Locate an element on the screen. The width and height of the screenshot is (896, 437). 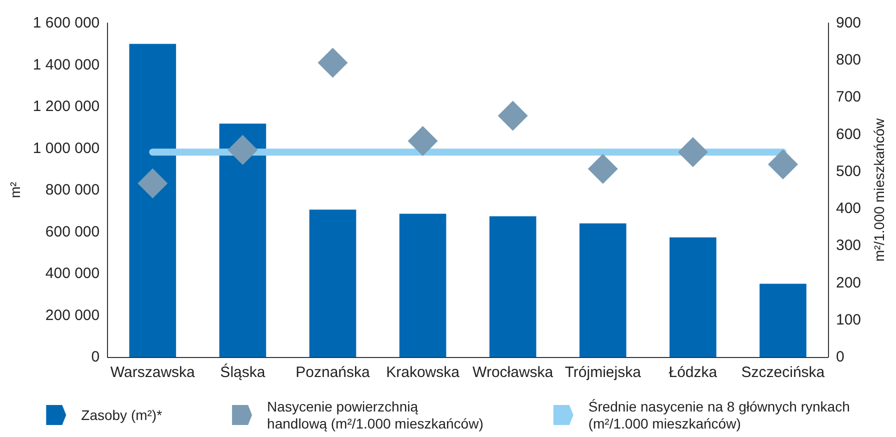
y-tick-label: 1 200 000 is located at coordinates (66, 106).